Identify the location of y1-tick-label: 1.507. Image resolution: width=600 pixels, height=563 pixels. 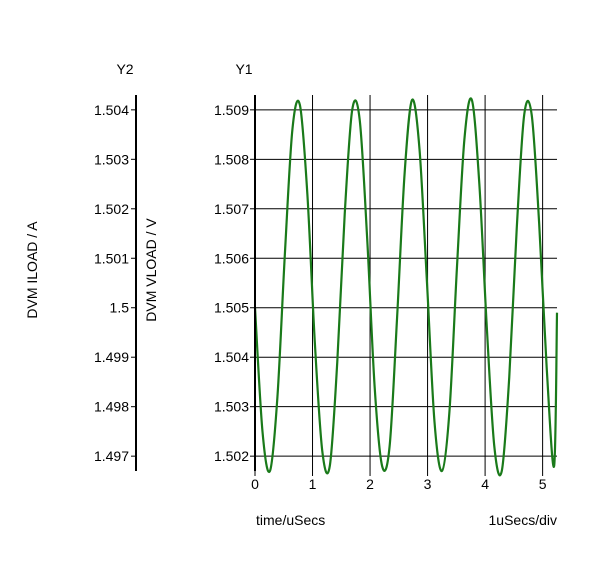
(231, 209).